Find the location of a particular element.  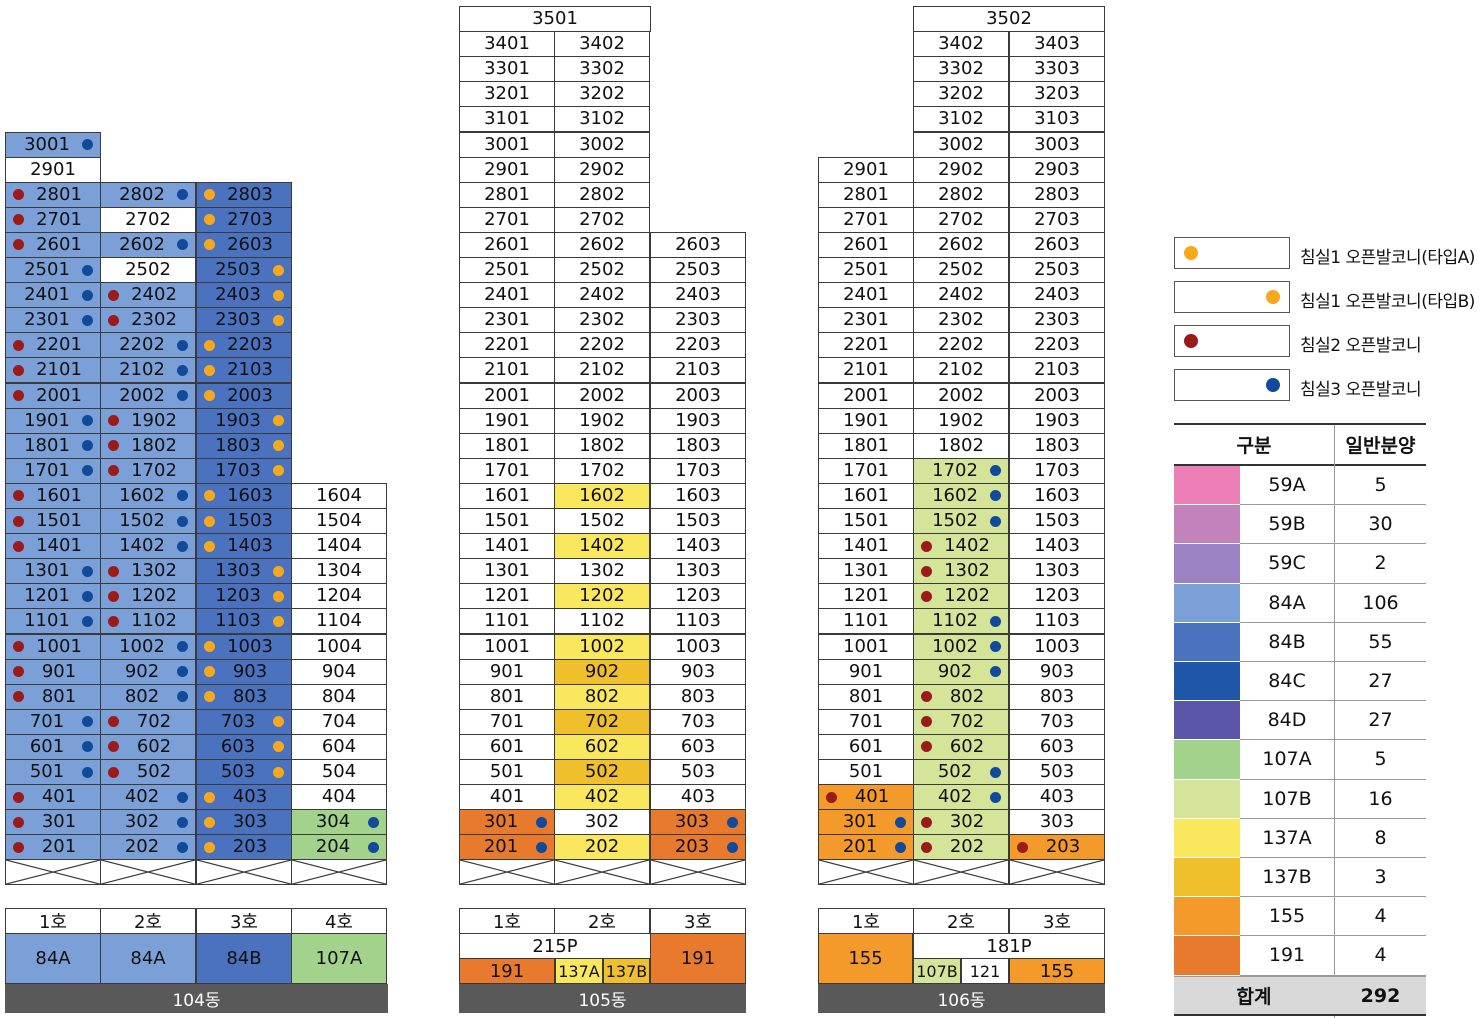

unit-cell: 902 is located at coordinates (148, 671).